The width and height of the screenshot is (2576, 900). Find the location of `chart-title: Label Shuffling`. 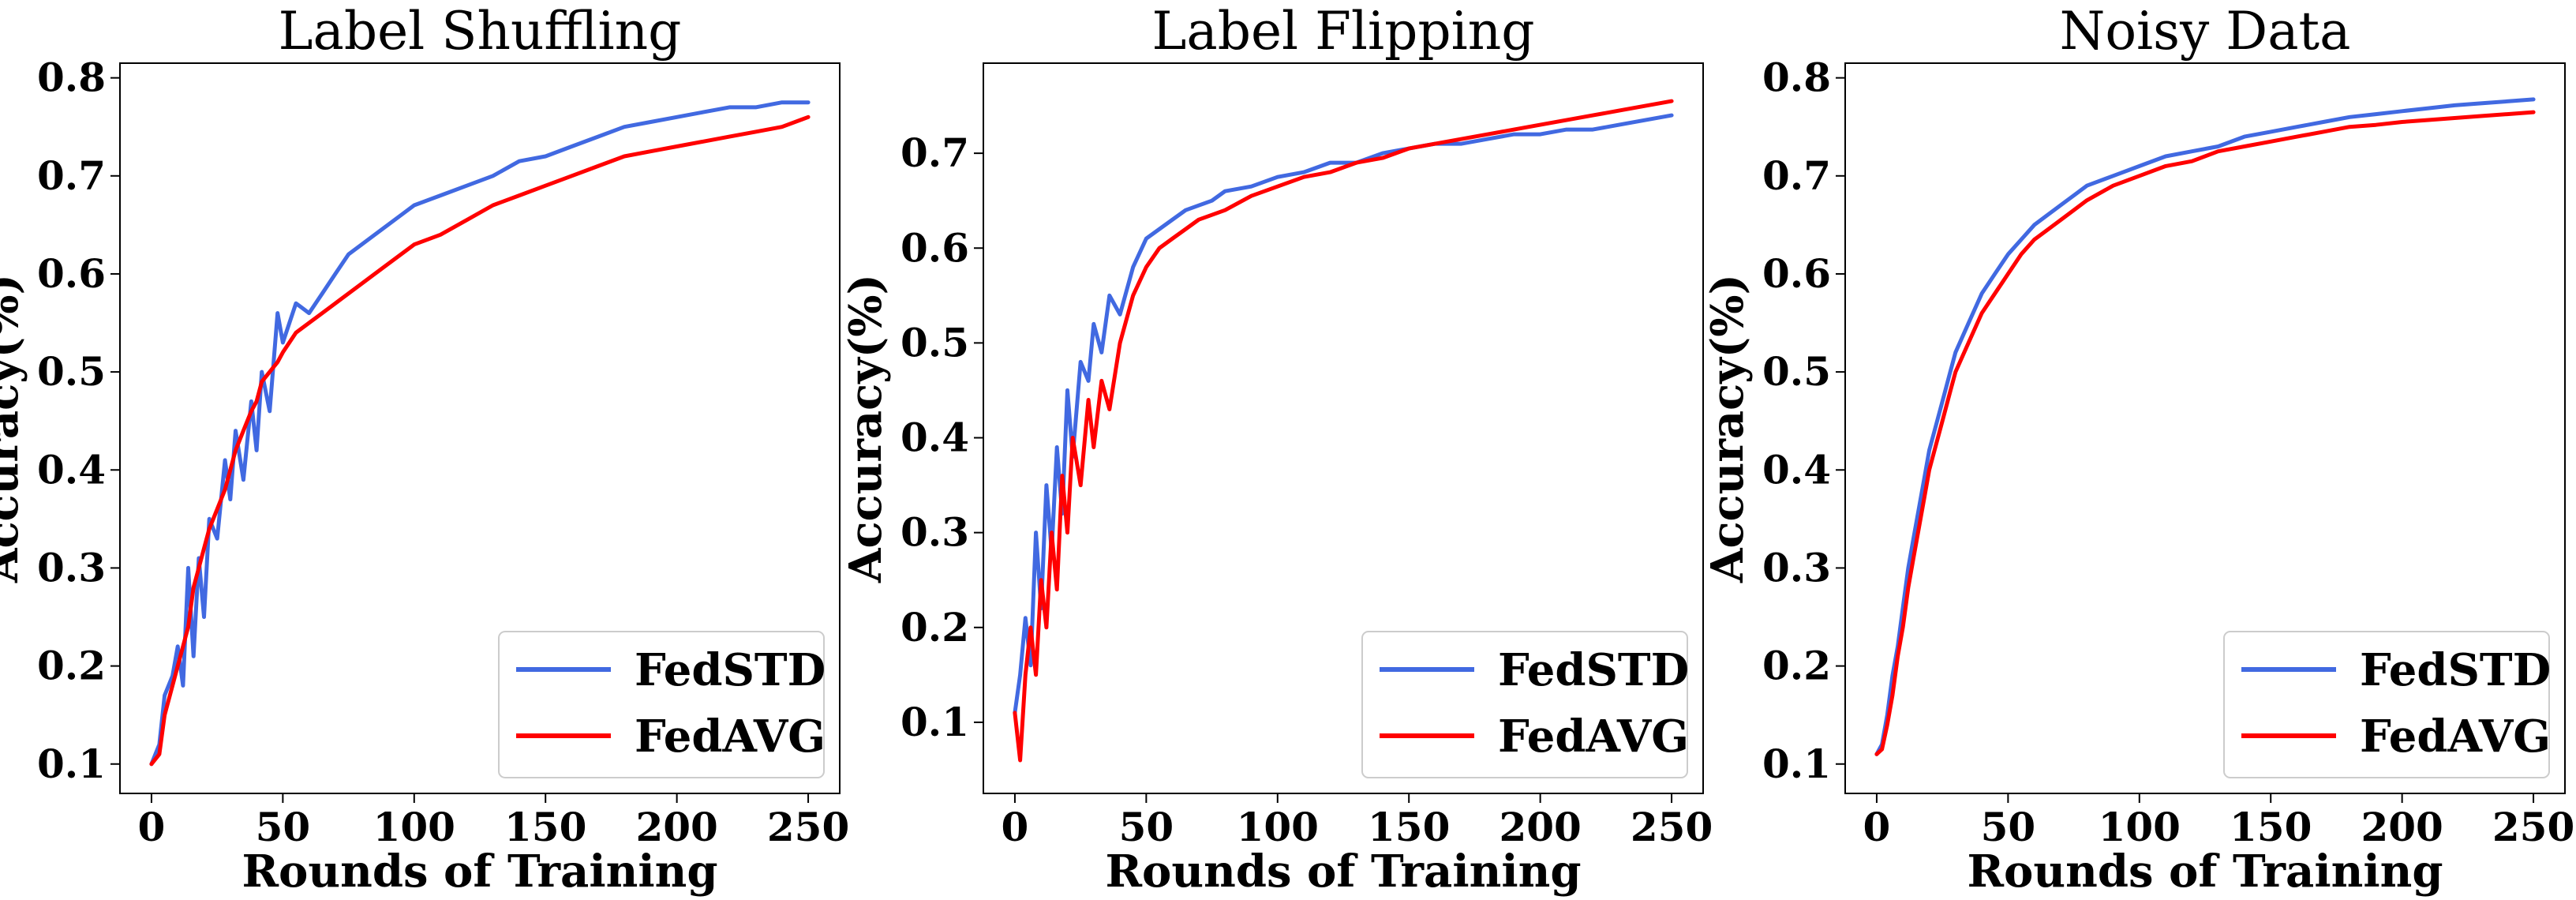

chart-title: Label Shuffling is located at coordinates (480, 31).